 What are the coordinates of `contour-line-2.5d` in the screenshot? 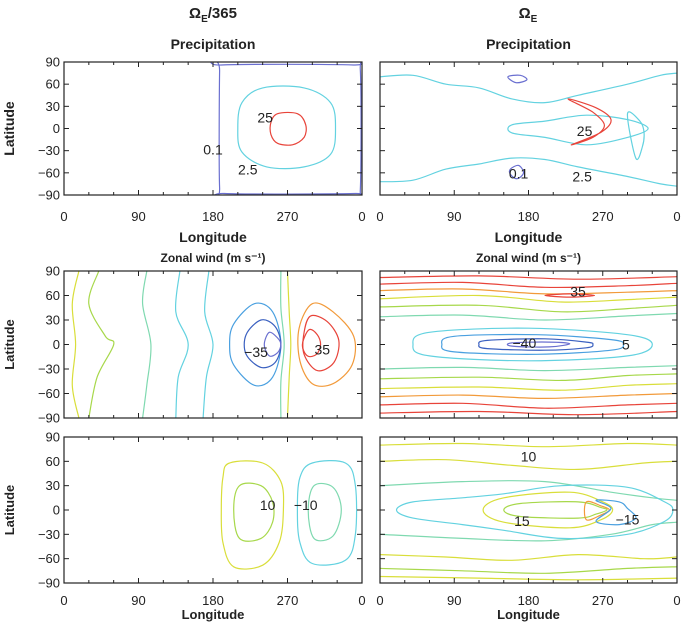 It's located at (635, 135).